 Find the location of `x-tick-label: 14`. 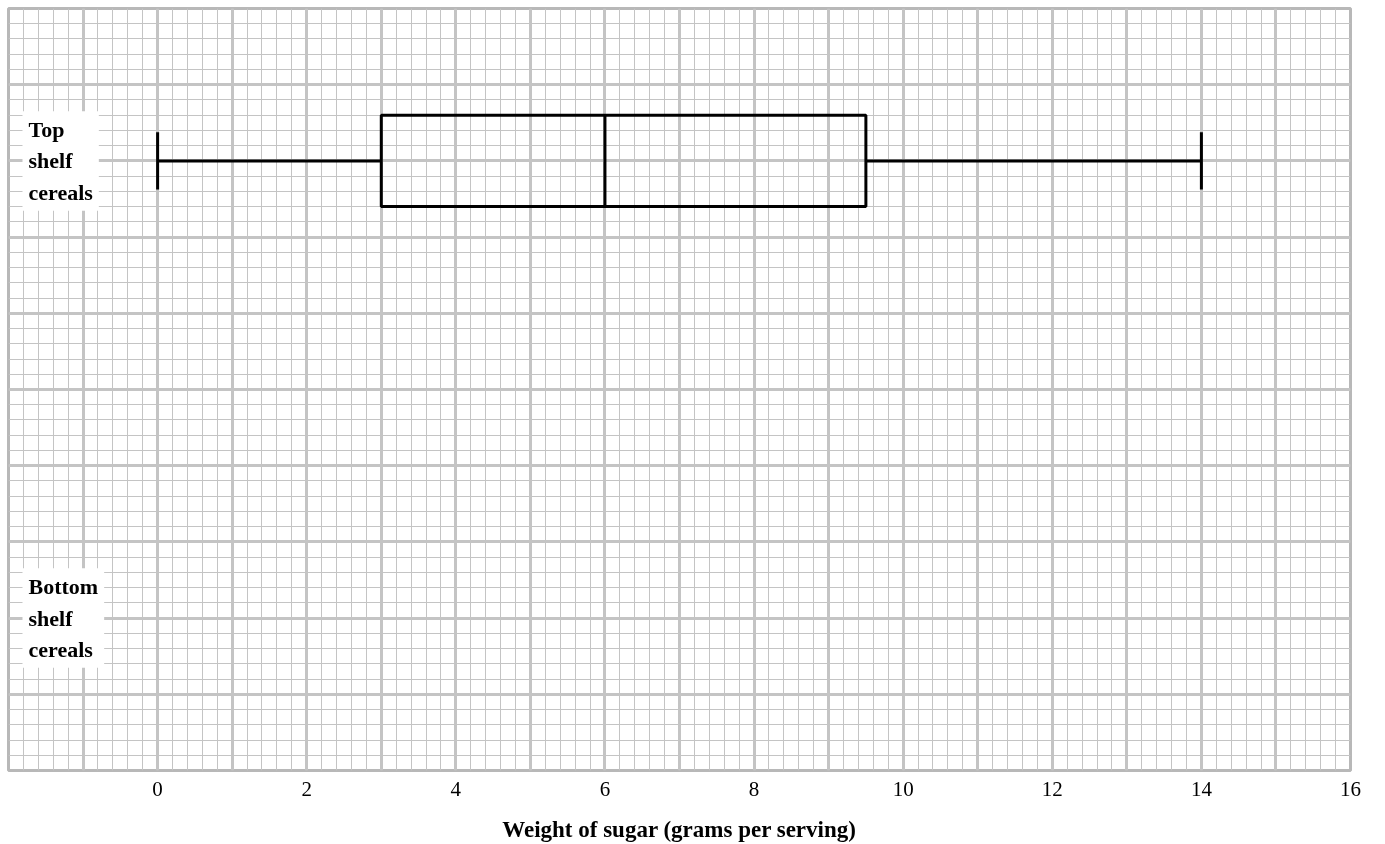

x-tick-label: 14 is located at coordinates (1201, 788).